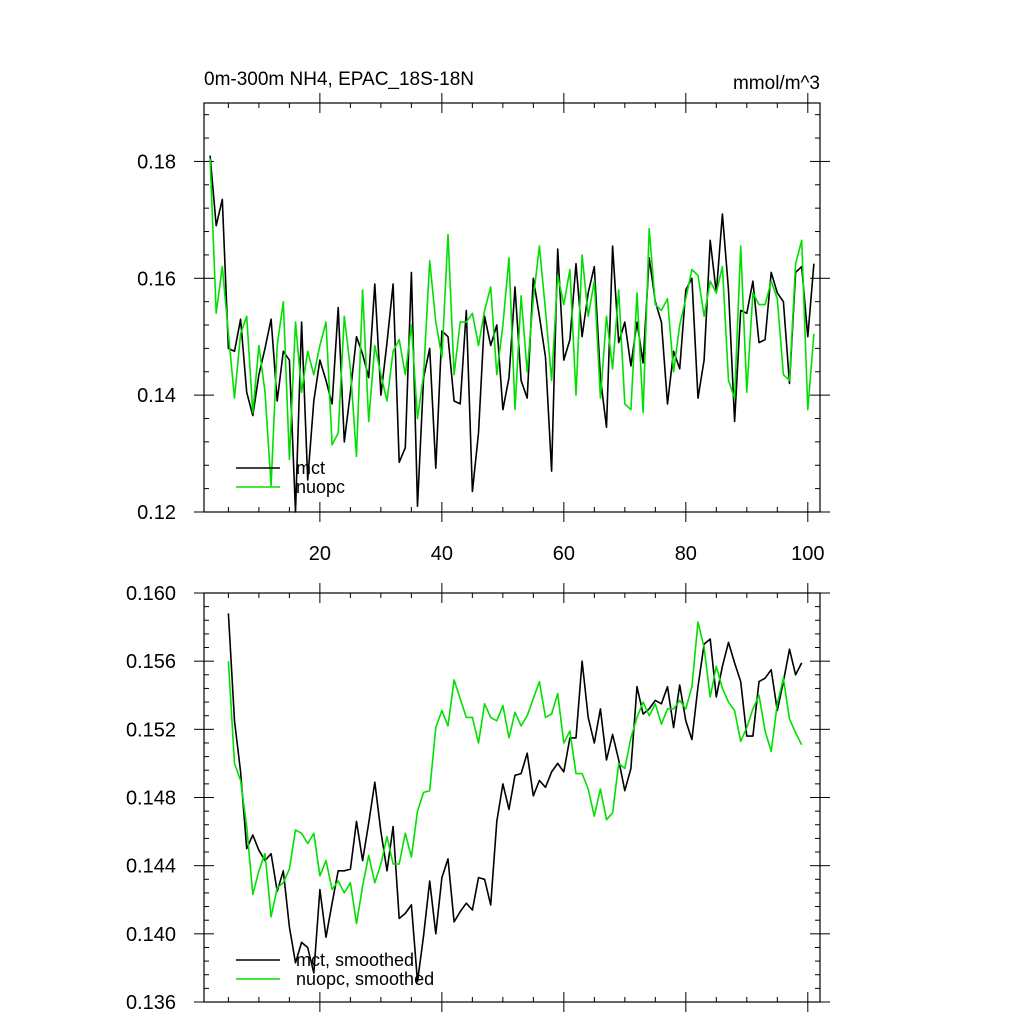 The width and height of the screenshot is (1024, 1024). Describe the element at coordinates (156, 162) in the screenshot. I see `y-tick-label: 0.18` at that location.